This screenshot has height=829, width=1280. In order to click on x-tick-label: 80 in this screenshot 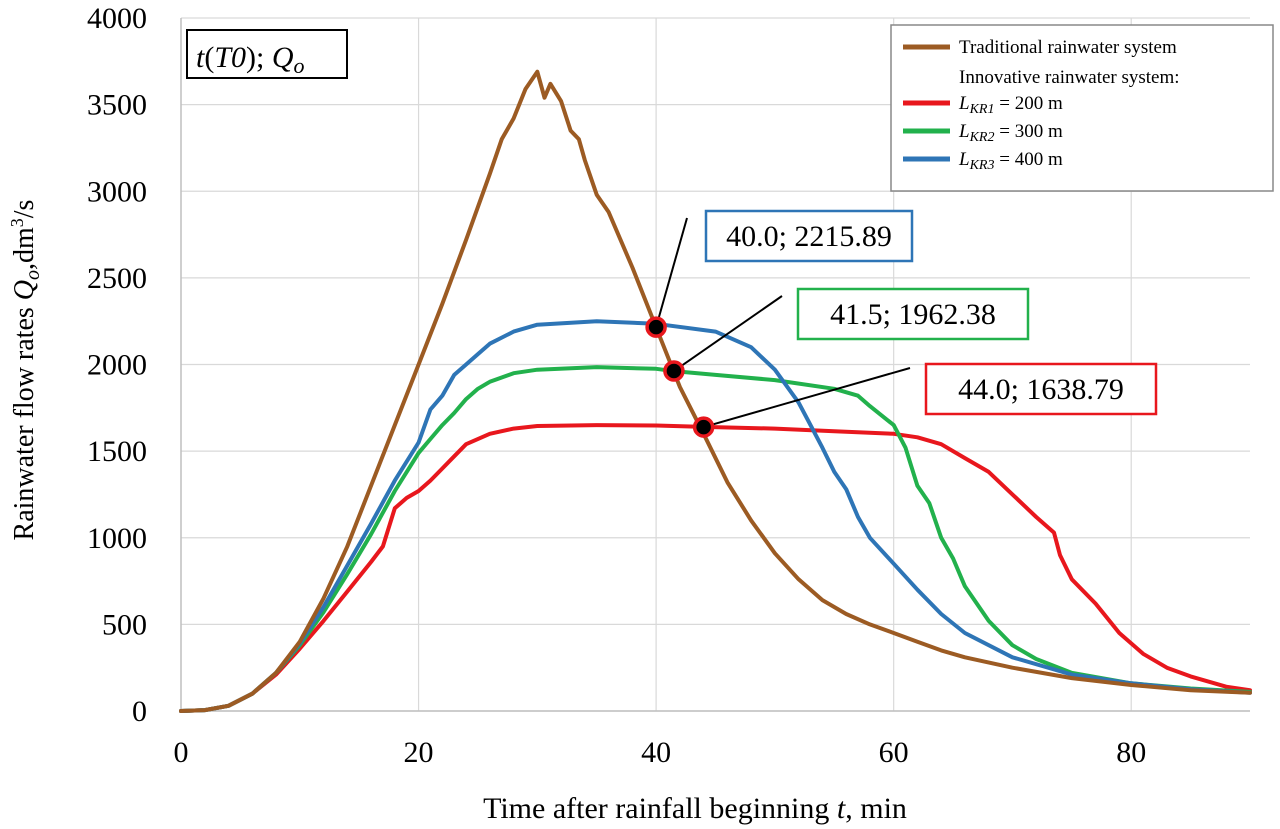, I will do `click(1131, 752)`.